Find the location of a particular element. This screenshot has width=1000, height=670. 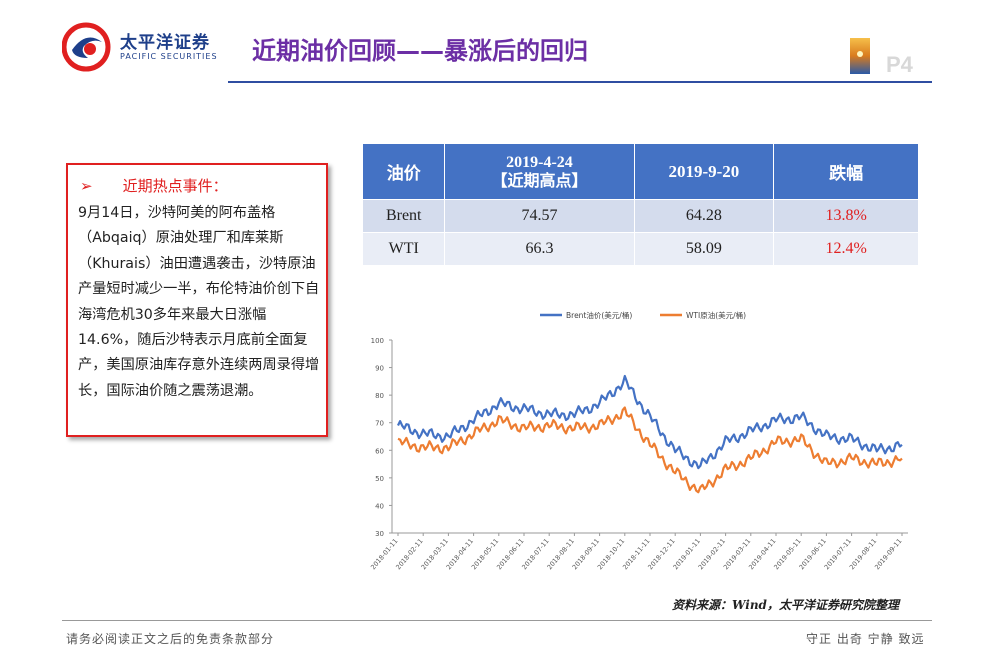

y-tick-label: 30 is located at coordinates (379, 534).